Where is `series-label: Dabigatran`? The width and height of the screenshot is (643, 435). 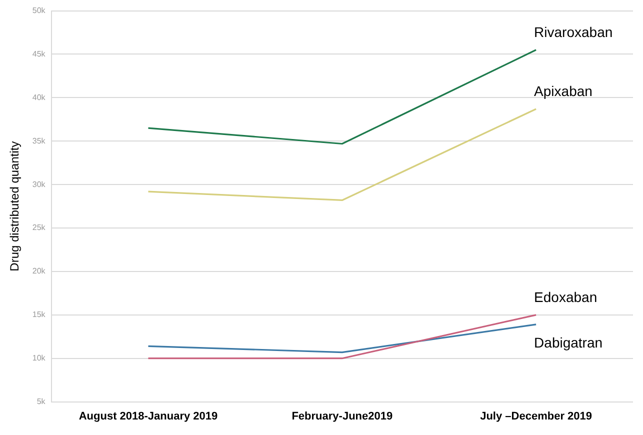 series-label: Dabigatran is located at coordinates (568, 342).